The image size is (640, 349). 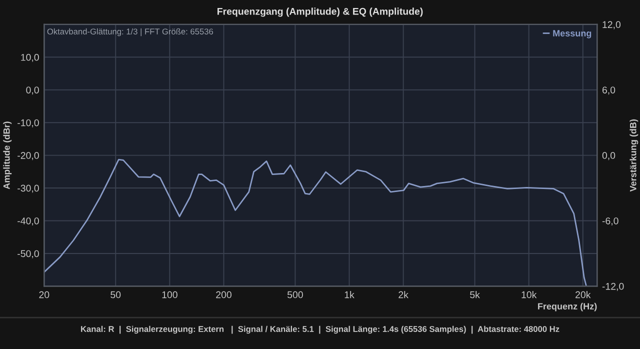 I want to click on annotation: Oktavband-Glättung: 1/3 | FFT Größe: 65536, so click(x=130, y=32).